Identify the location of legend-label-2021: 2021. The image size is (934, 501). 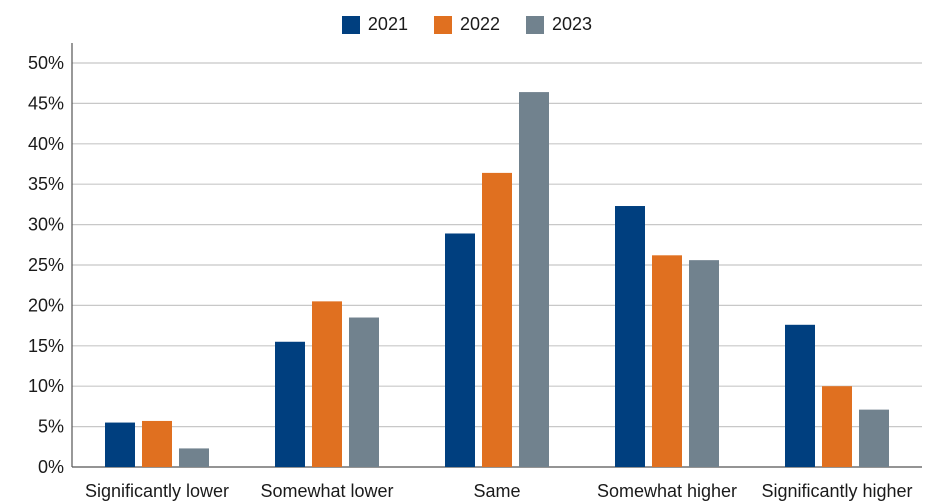
(387, 24).